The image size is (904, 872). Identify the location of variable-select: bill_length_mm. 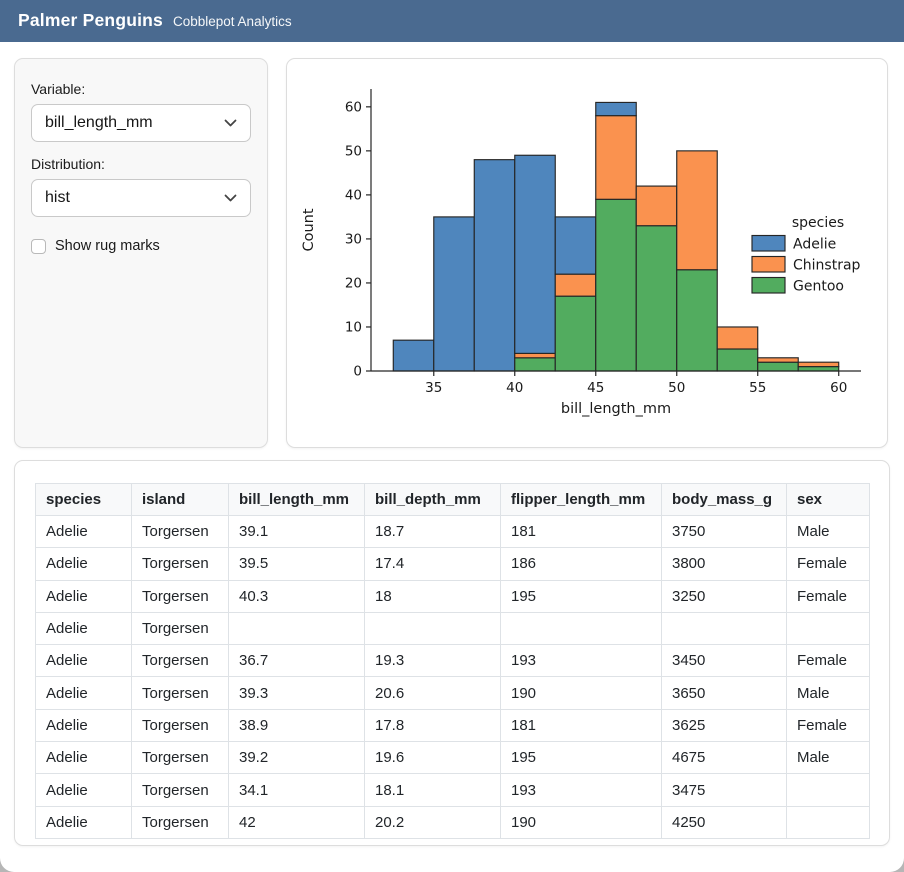
(141, 123).